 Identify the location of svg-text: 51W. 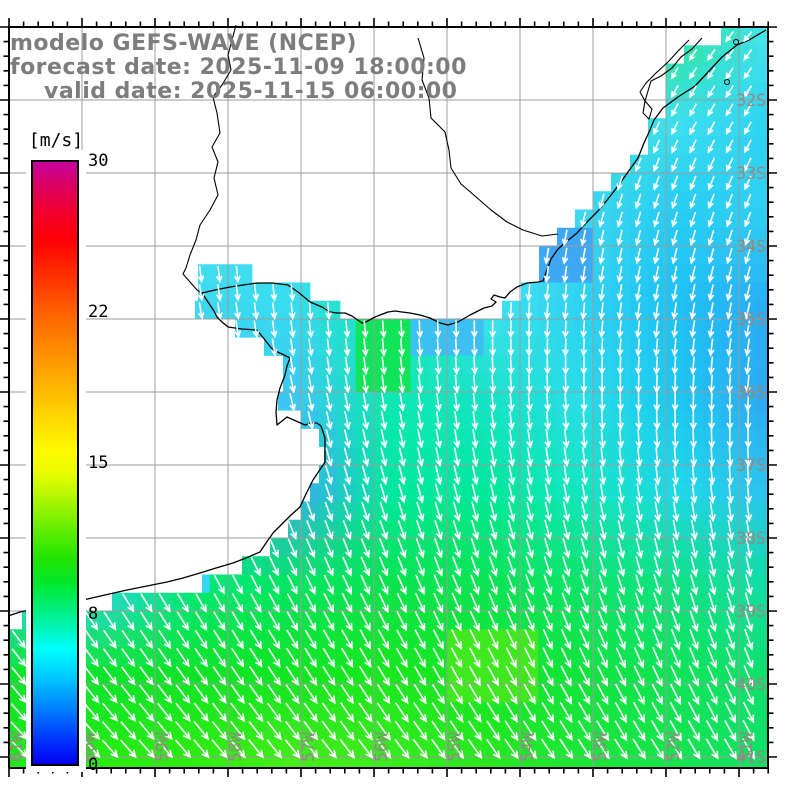
(746, 747).